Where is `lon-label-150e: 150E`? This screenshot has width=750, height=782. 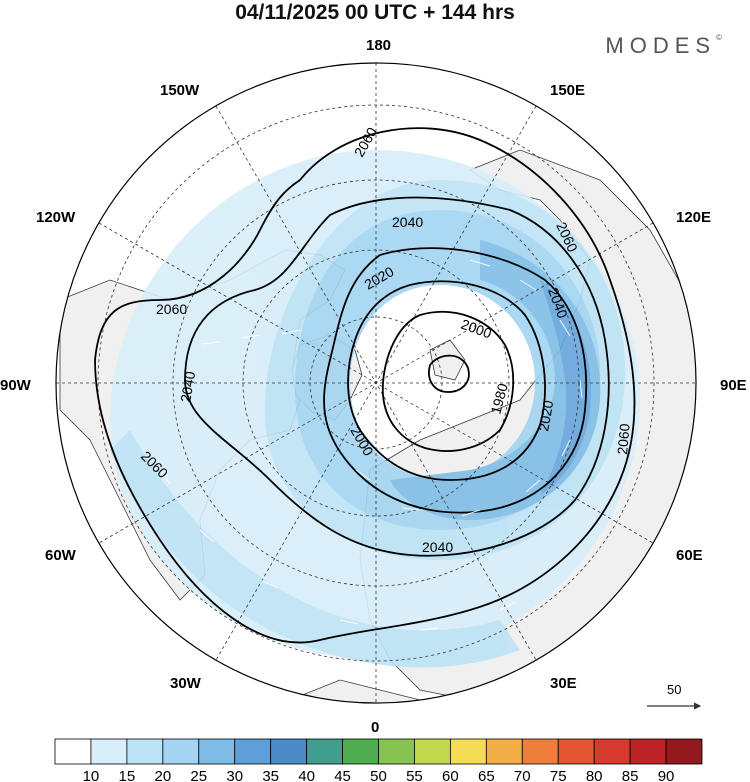
lon-label-150e: 150E is located at coordinates (567, 90).